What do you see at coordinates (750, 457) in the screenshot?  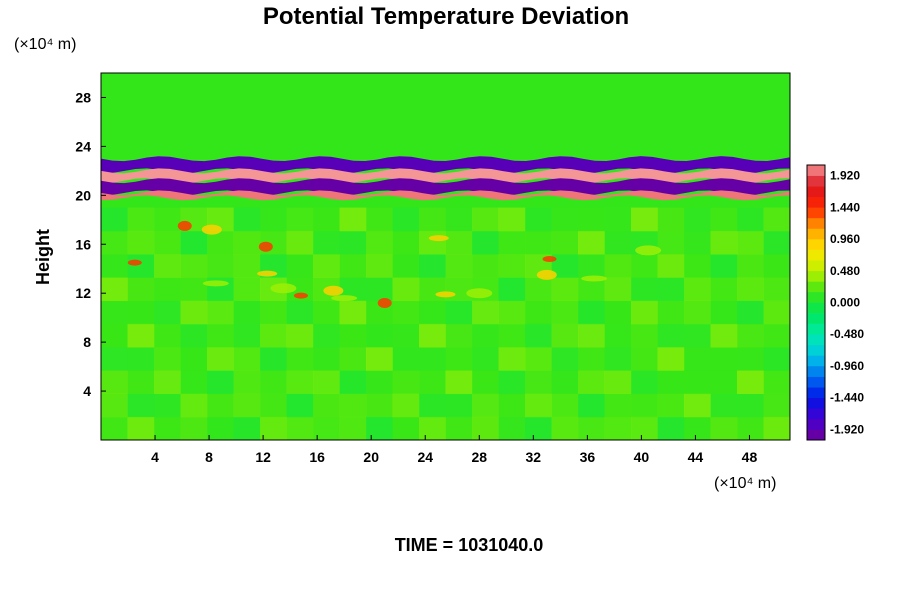 I see `x-tick-label: 48` at bounding box center [750, 457].